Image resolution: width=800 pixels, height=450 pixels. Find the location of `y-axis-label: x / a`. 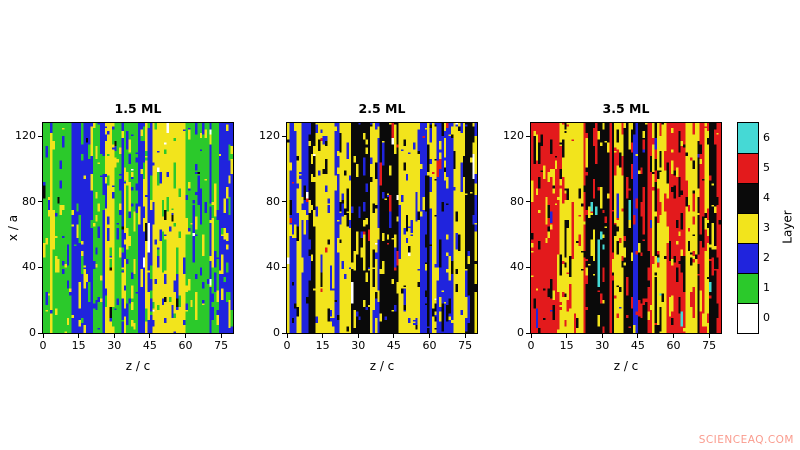

y-axis-label: x / a is located at coordinates (13, 228).